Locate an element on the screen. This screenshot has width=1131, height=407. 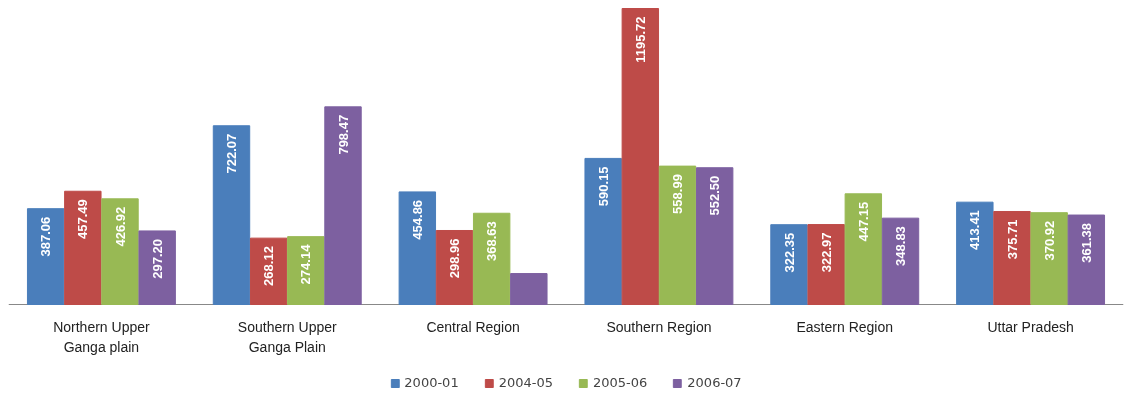
x-tick-label: Southern Region is located at coordinates (659, 326).